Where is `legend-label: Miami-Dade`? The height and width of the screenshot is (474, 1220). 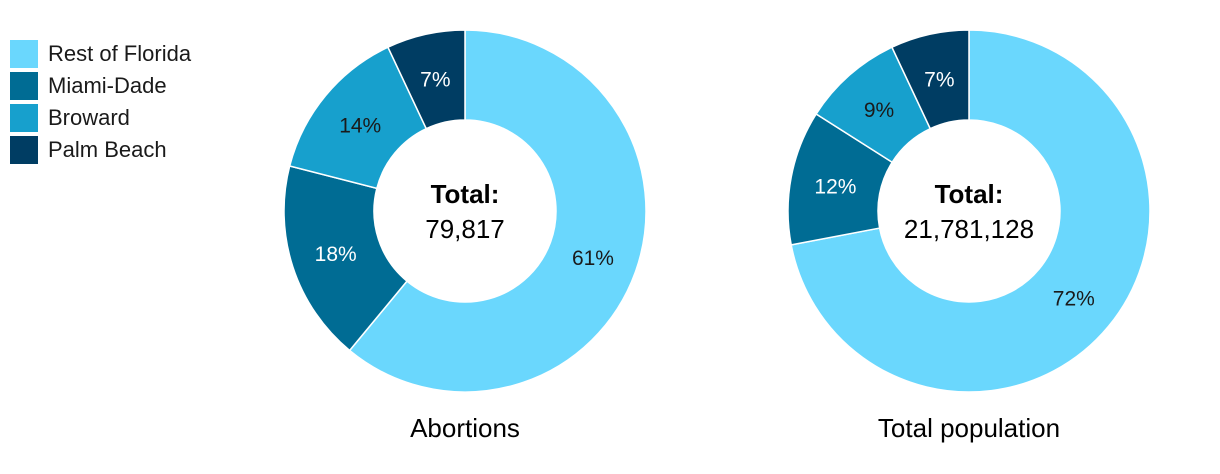 legend-label: Miami-Dade is located at coordinates (107, 85).